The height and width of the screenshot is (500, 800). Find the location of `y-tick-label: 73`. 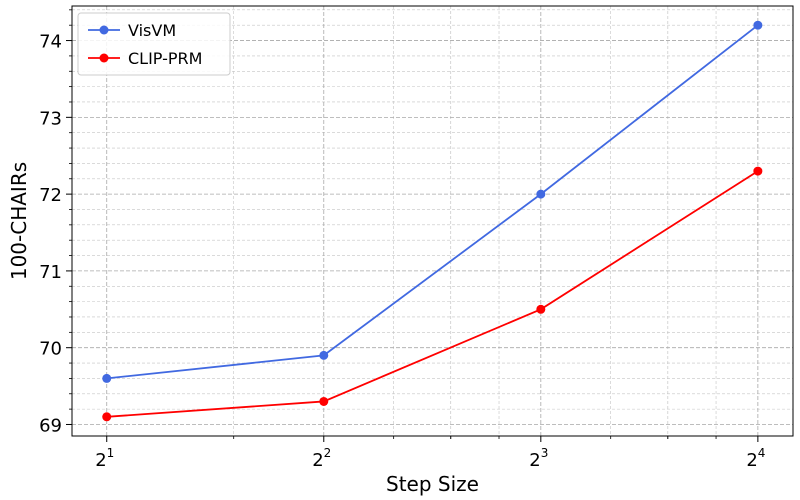

y-tick-label: 73 is located at coordinates (50, 118).